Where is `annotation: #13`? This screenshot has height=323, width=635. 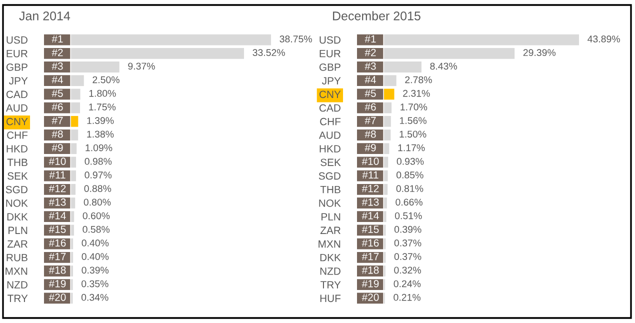 annotation: #13 is located at coordinates (370, 202).